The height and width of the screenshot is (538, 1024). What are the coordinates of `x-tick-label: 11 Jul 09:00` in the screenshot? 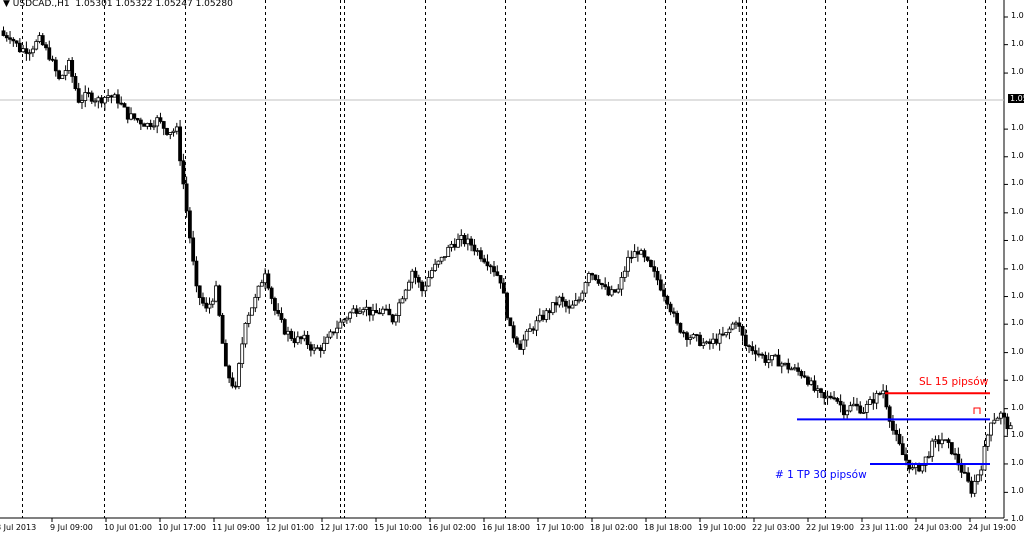 It's located at (236, 527).